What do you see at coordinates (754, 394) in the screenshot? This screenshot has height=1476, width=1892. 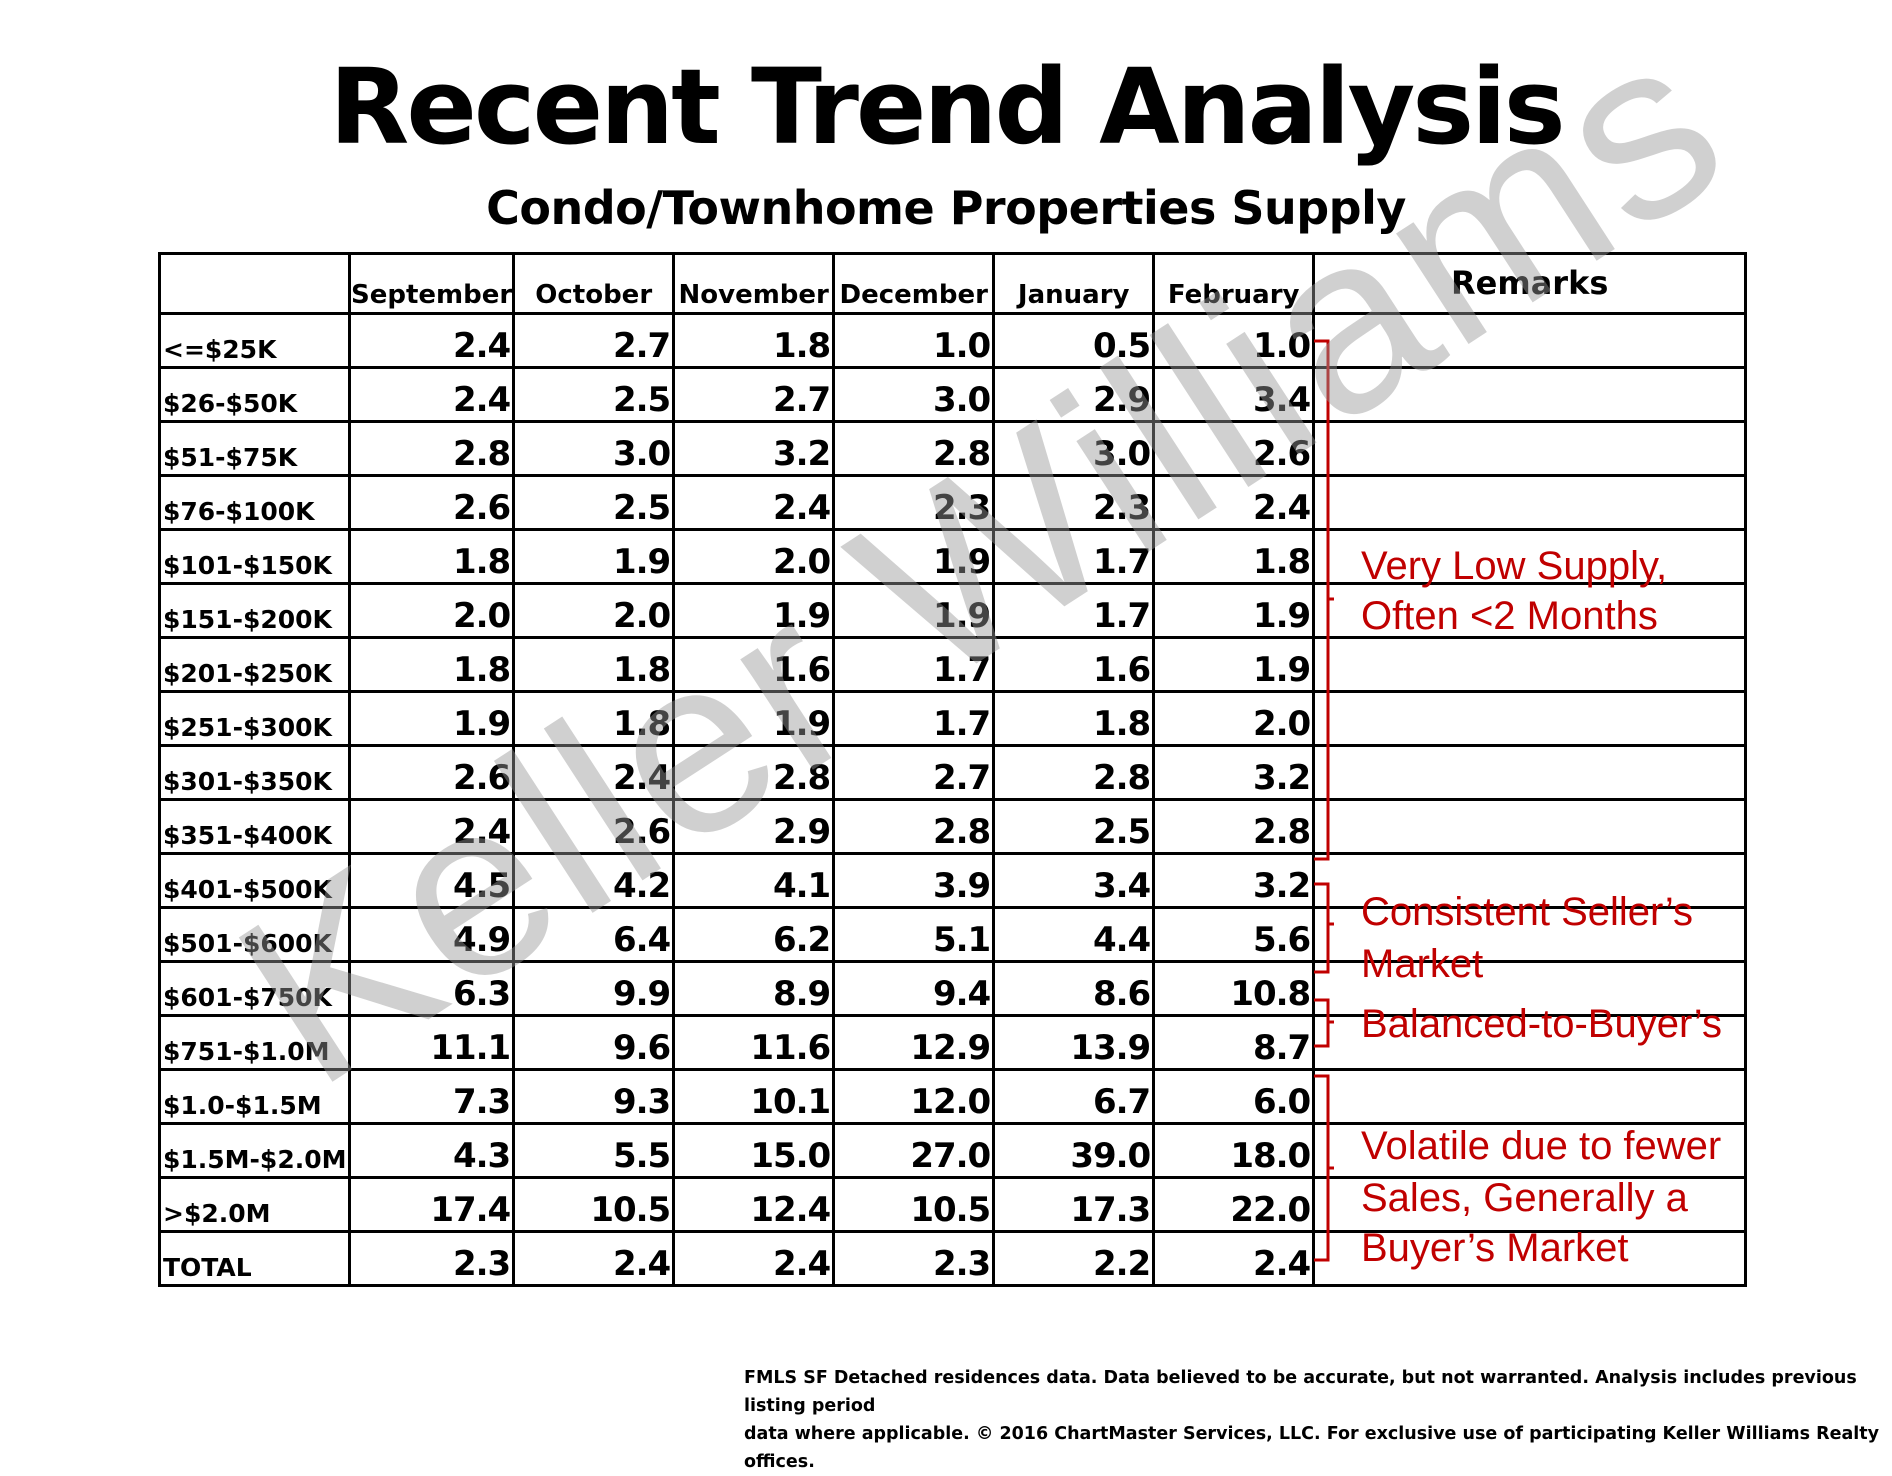 I see `value-cell: 2.7` at bounding box center [754, 394].